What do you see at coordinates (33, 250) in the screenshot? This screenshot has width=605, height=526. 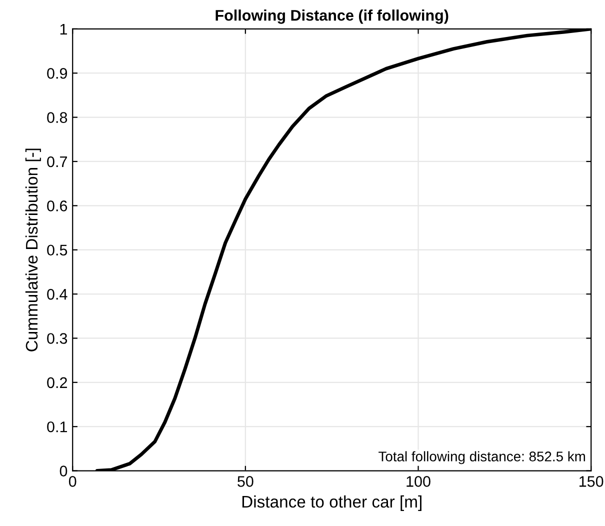 I see `y-axis-title: Cummulative Distribution [-]` at bounding box center [33, 250].